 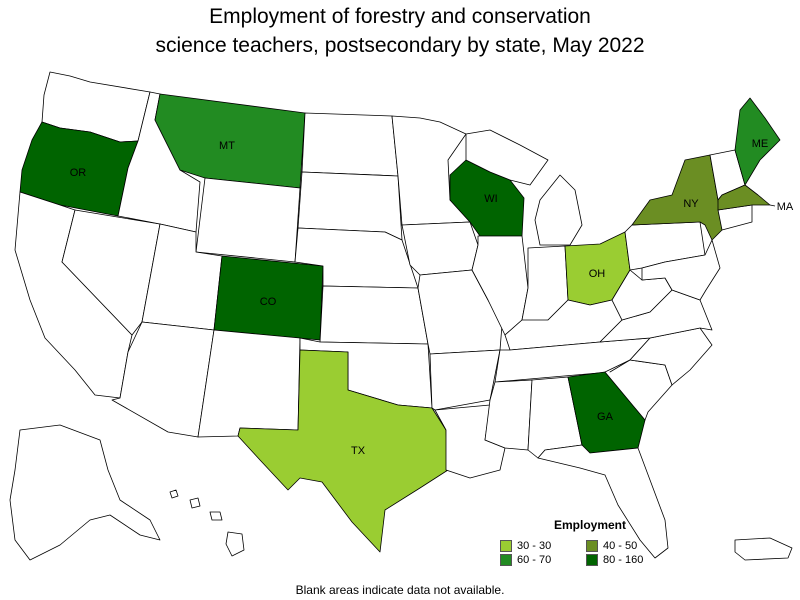 I want to click on label-mt: MT, so click(x=227, y=146).